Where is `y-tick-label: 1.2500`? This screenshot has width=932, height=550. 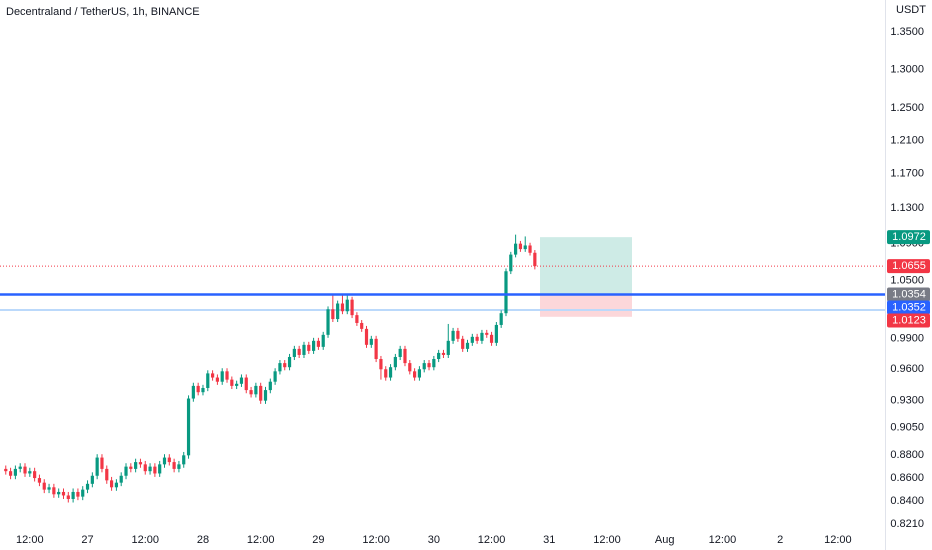 y-tick-label: 1.2500 is located at coordinates (907, 108).